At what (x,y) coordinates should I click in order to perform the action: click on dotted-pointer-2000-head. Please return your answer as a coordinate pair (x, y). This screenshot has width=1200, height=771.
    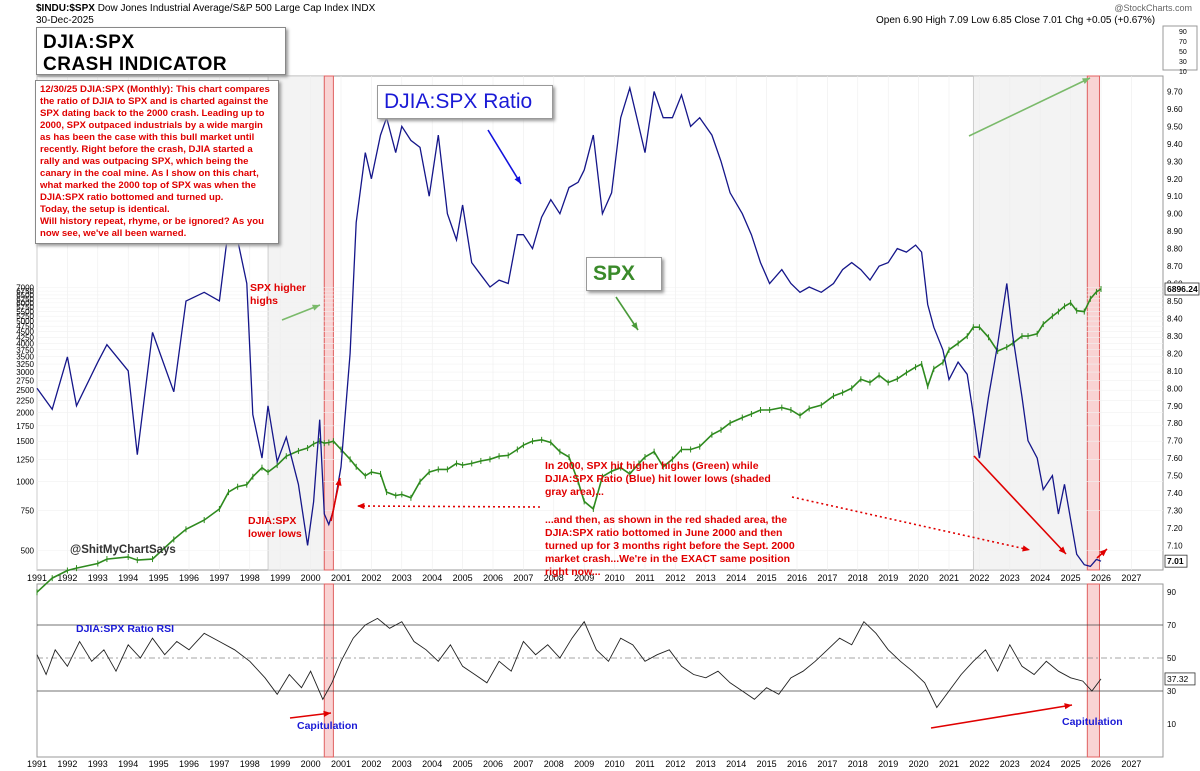
    Looking at the image, I should click on (361, 506).